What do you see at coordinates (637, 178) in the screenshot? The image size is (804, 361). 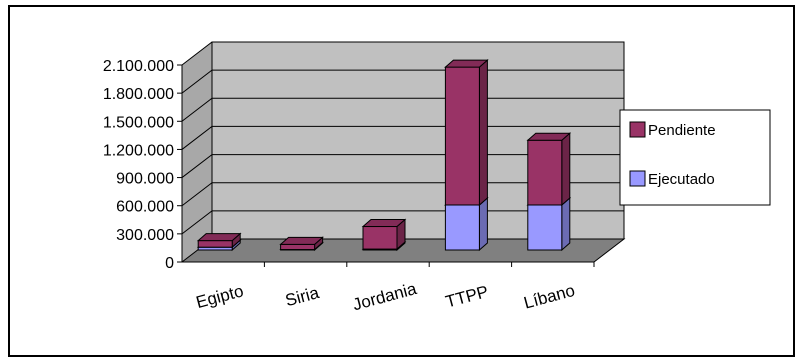 I see `legend-swatch-ejecutado` at bounding box center [637, 178].